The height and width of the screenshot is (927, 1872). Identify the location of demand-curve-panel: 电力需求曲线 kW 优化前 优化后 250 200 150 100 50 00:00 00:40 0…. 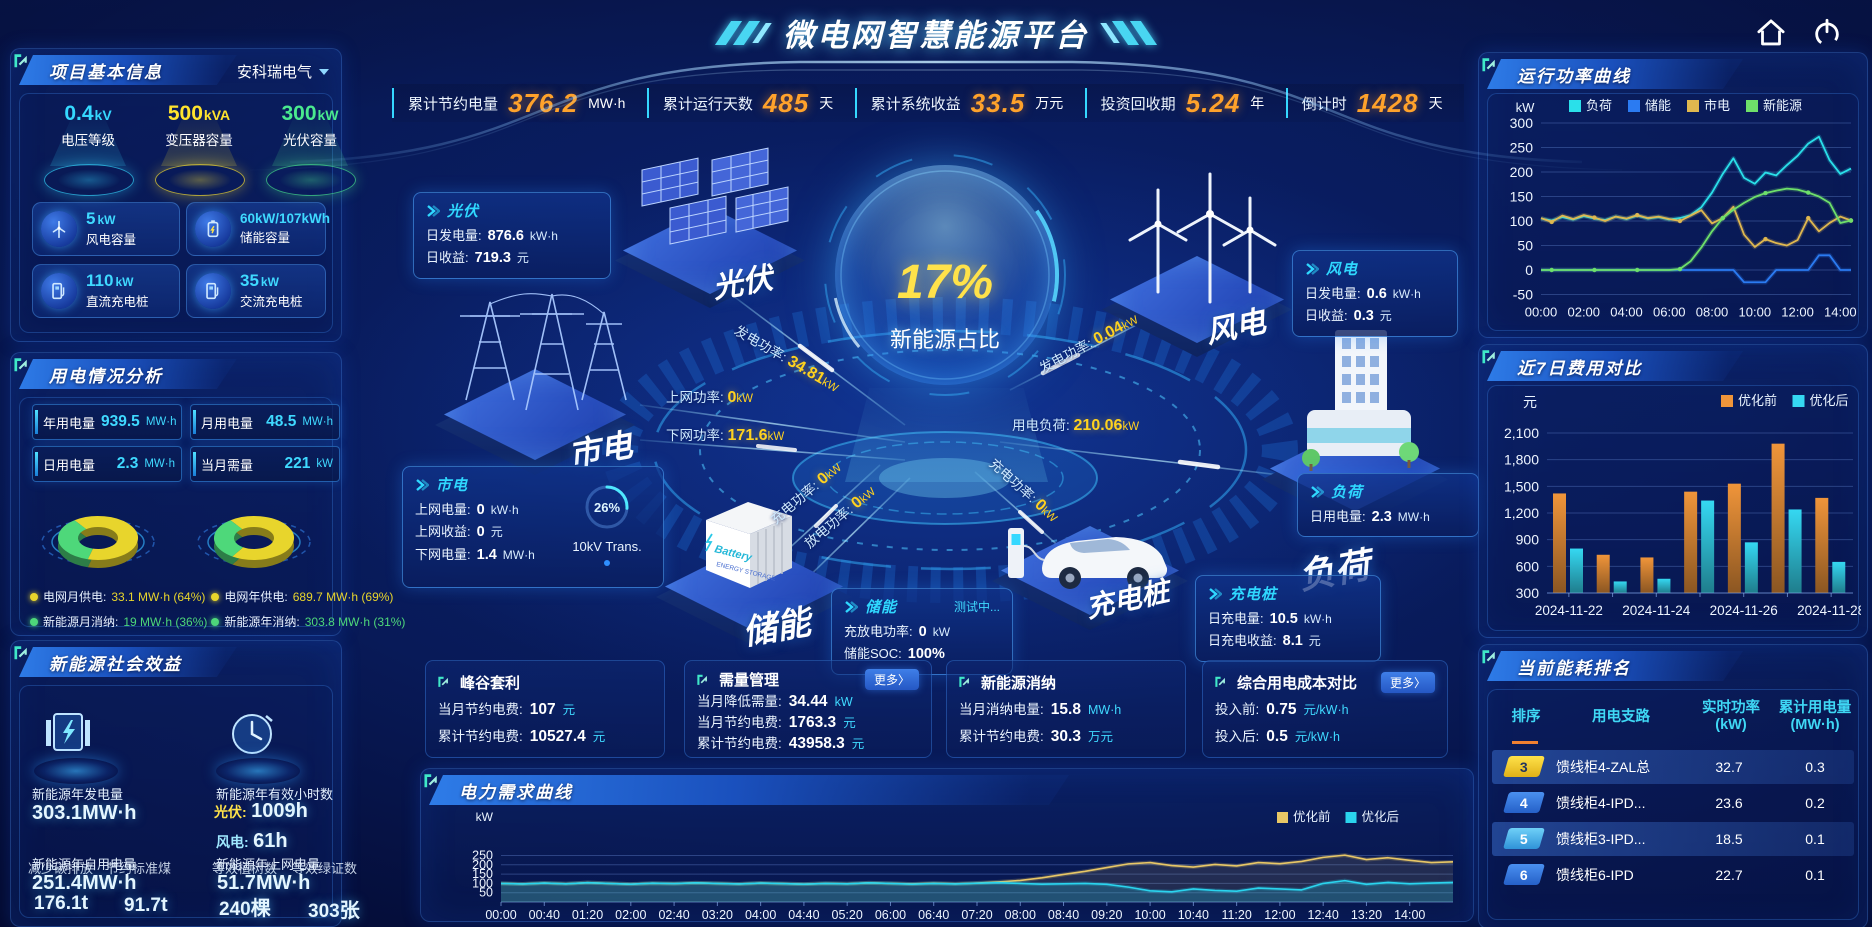
(947, 845).